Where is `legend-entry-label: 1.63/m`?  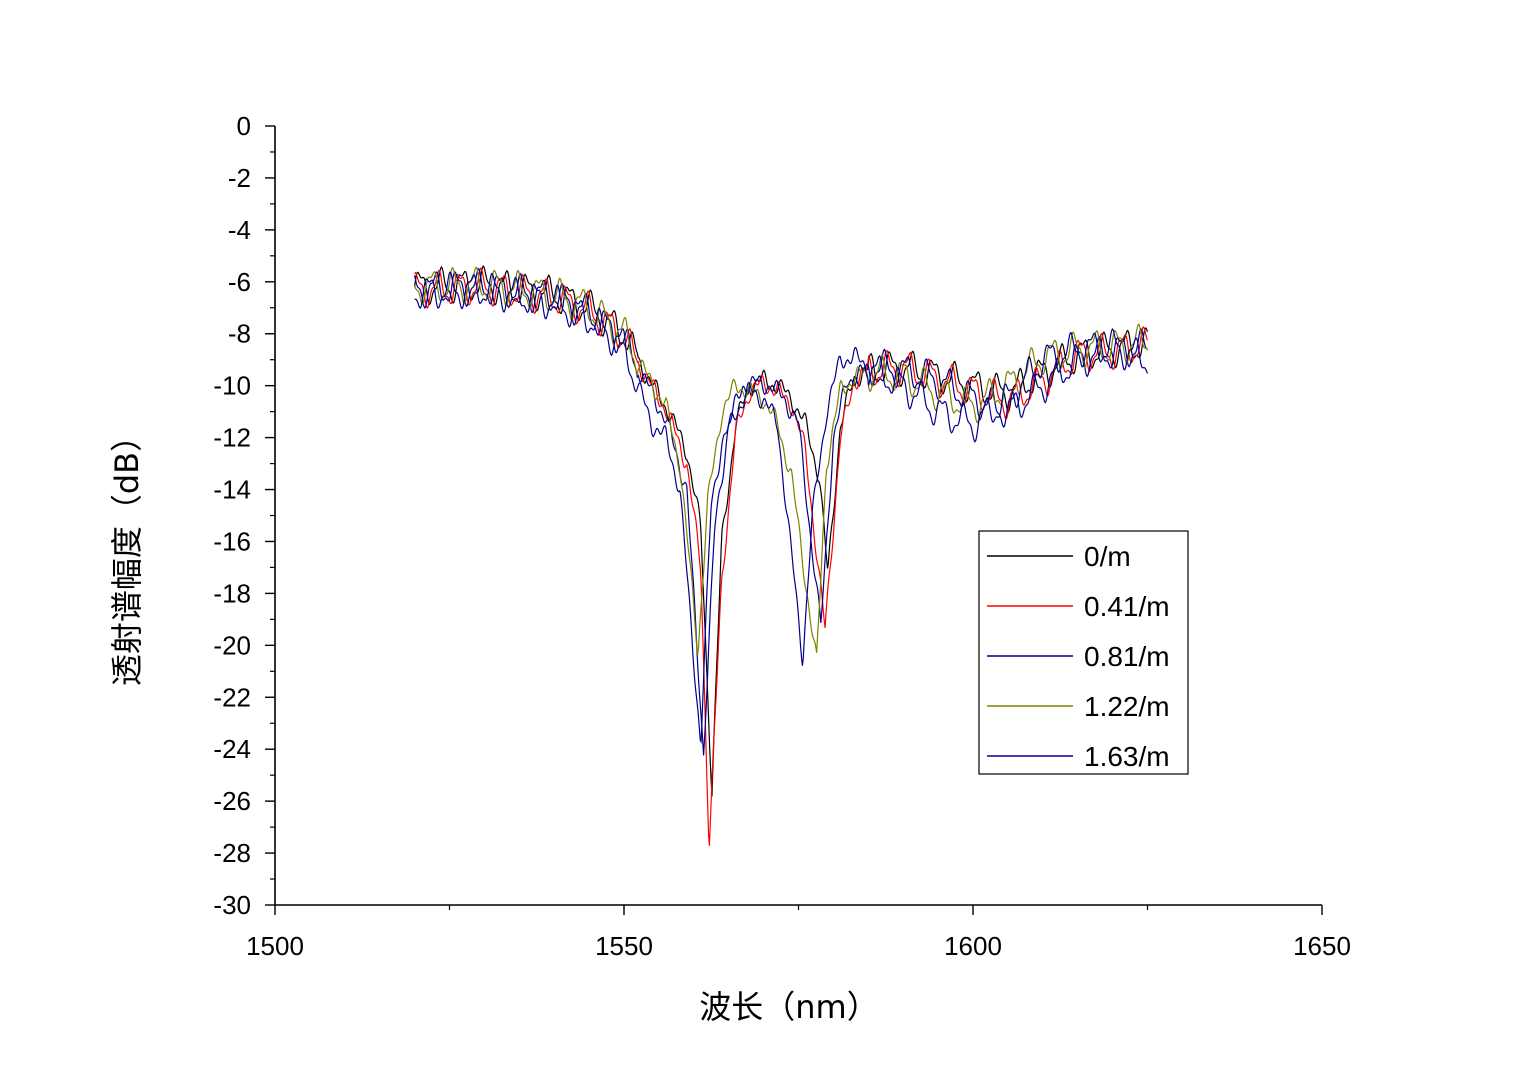
legend-entry-label: 1.63/m is located at coordinates (1127, 756).